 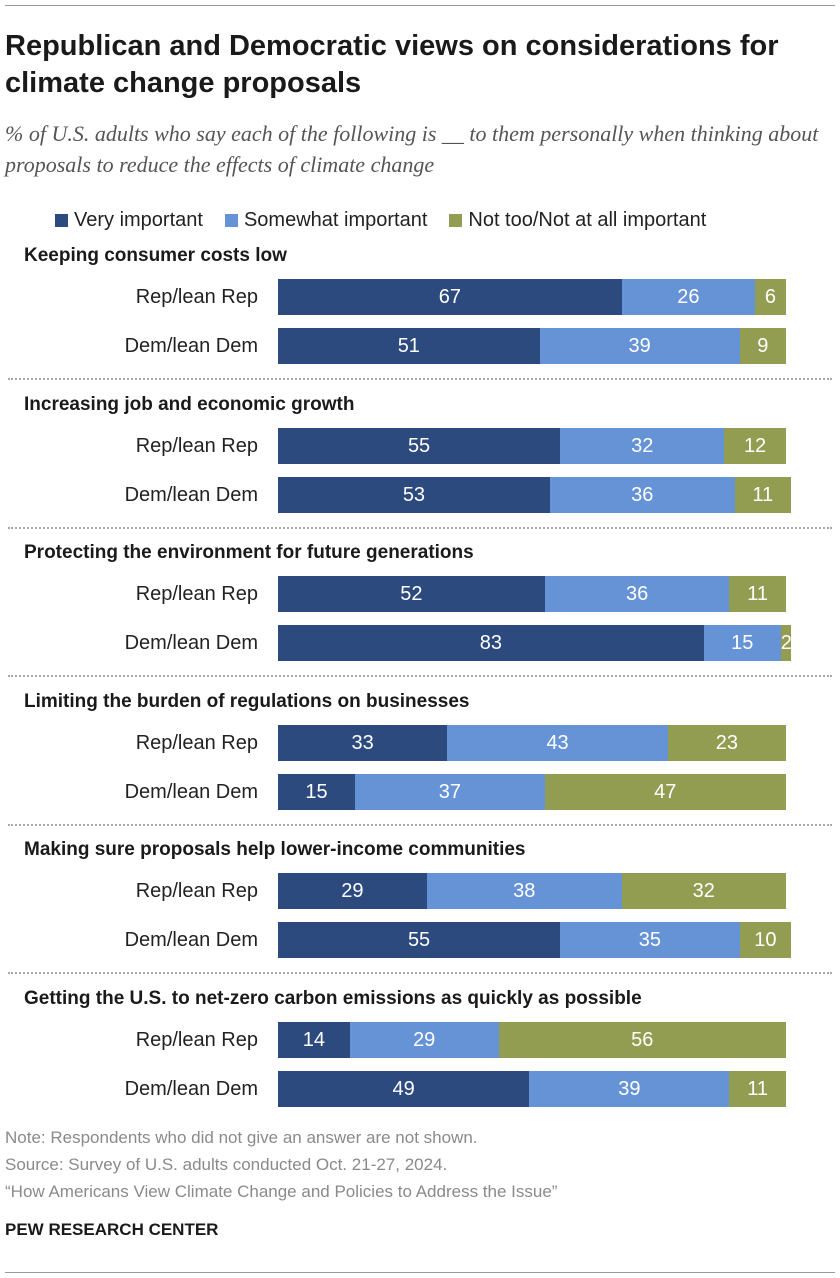 I want to click on bar-segment-very-important: 49, so click(x=404, y=1088).